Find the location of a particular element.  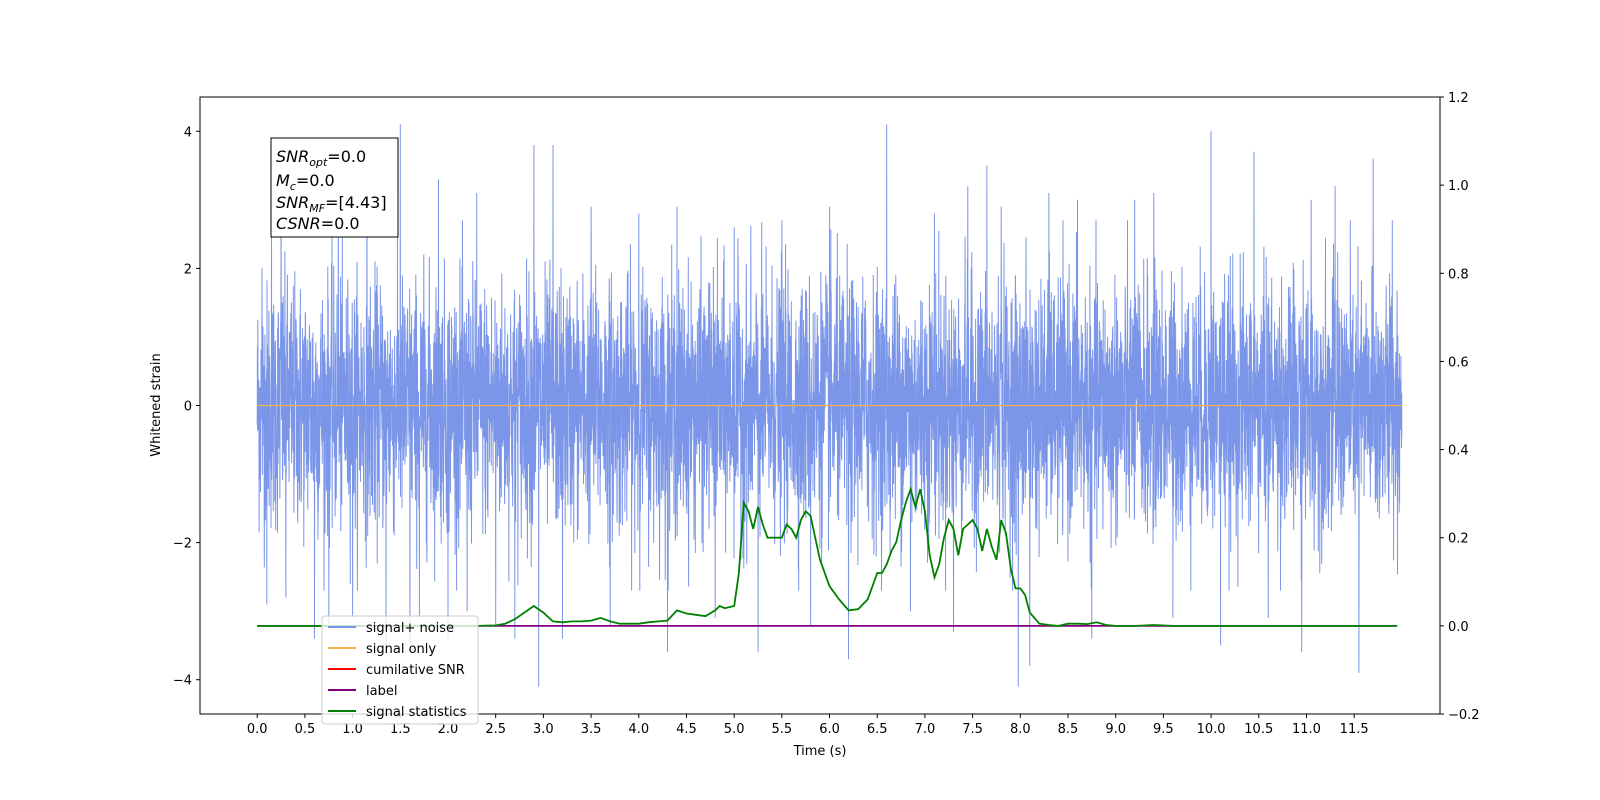

legend-label-cumulative-snr: cumilative SNR is located at coordinates (415, 670).